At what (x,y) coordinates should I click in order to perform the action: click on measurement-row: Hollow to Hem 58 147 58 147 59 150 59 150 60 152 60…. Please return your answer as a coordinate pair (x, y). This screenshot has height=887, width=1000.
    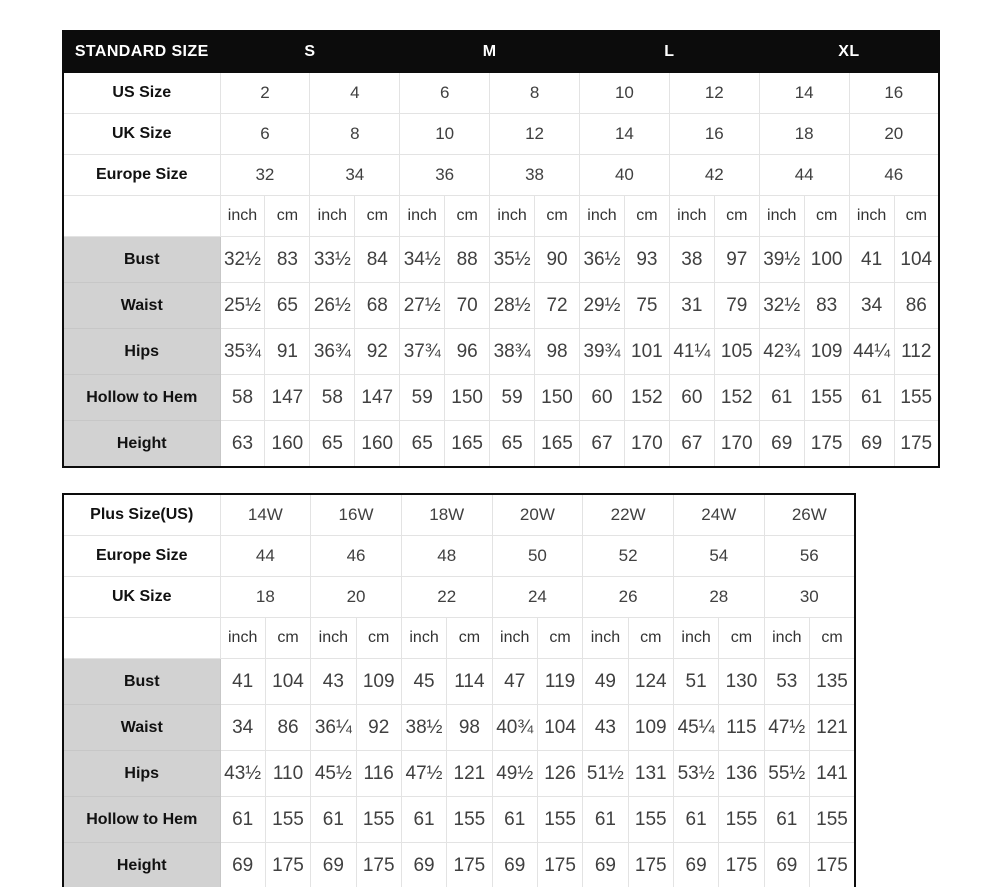
    Looking at the image, I should click on (501, 397).